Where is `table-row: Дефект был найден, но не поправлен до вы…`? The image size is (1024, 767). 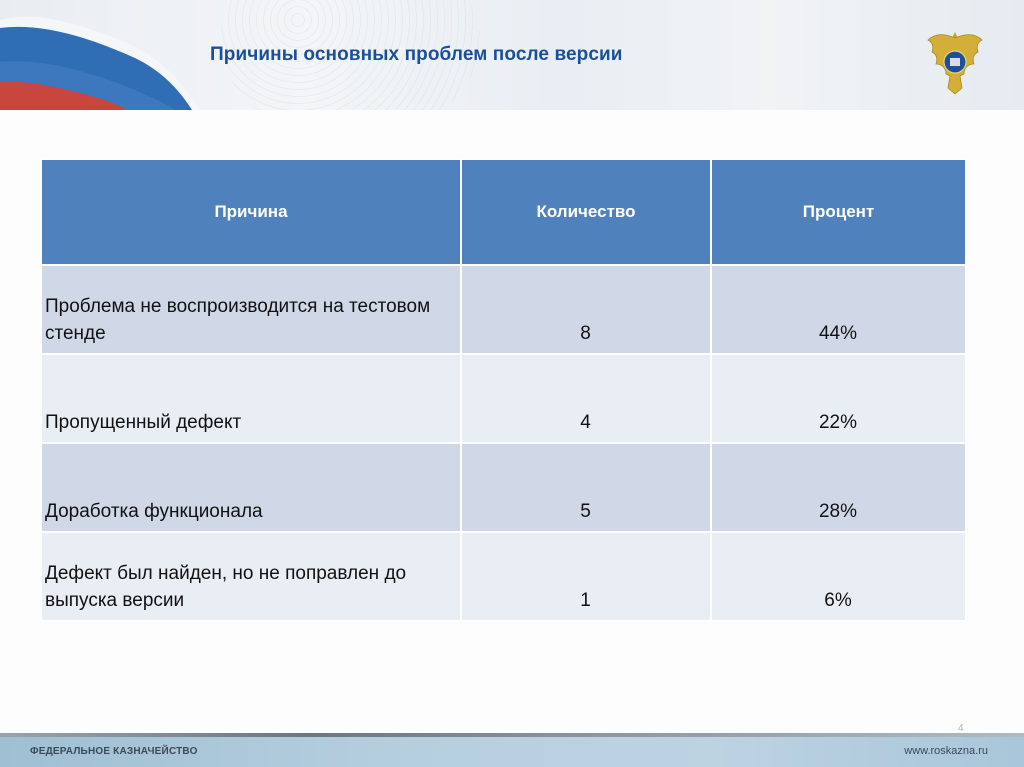
table-row: Дефект был найден, но не поправлен до вы… is located at coordinates (503, 576).